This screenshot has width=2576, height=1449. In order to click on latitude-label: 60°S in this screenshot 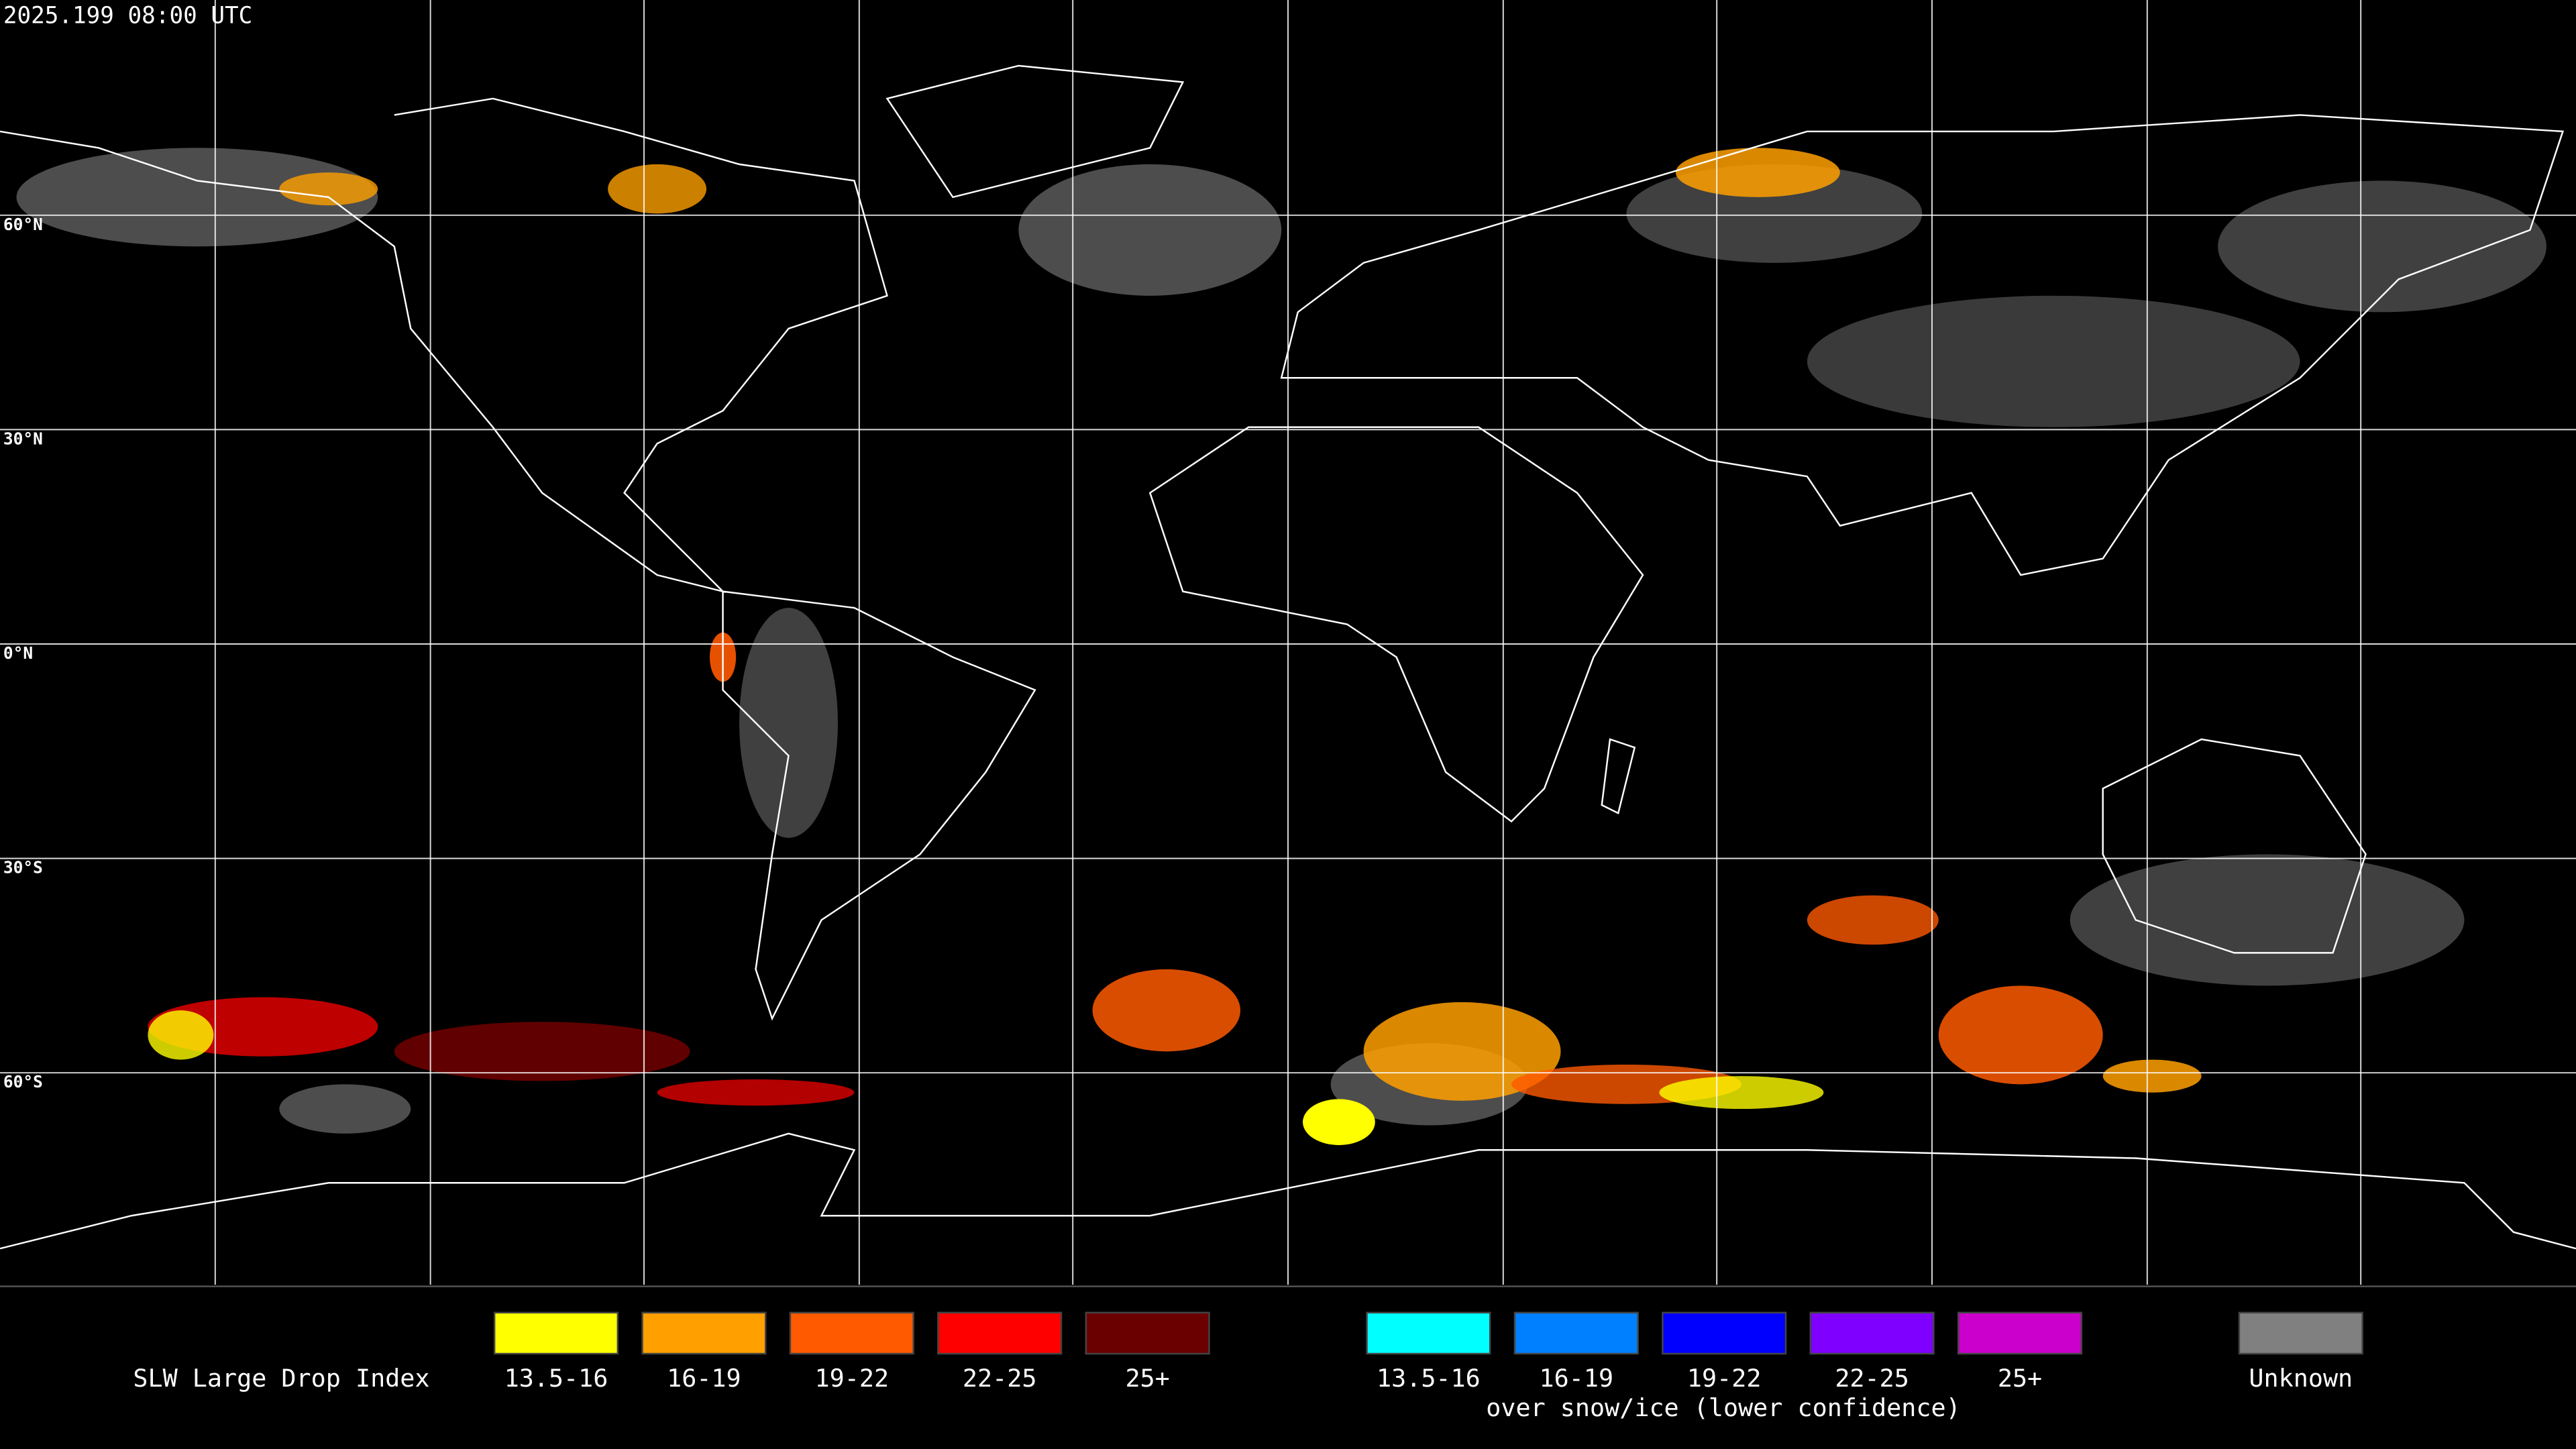, I will do `click(23, 1081)`.